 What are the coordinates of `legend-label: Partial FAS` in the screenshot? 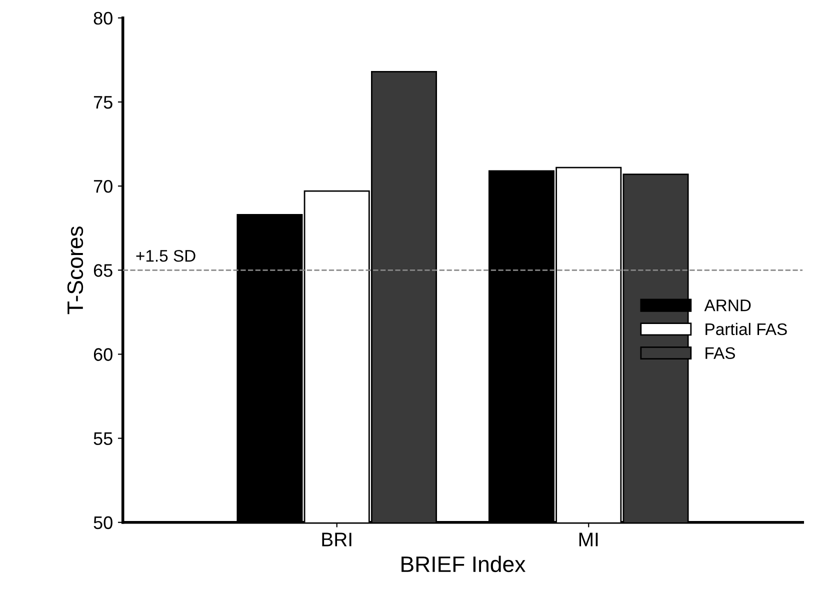 It's located at (746, 329).